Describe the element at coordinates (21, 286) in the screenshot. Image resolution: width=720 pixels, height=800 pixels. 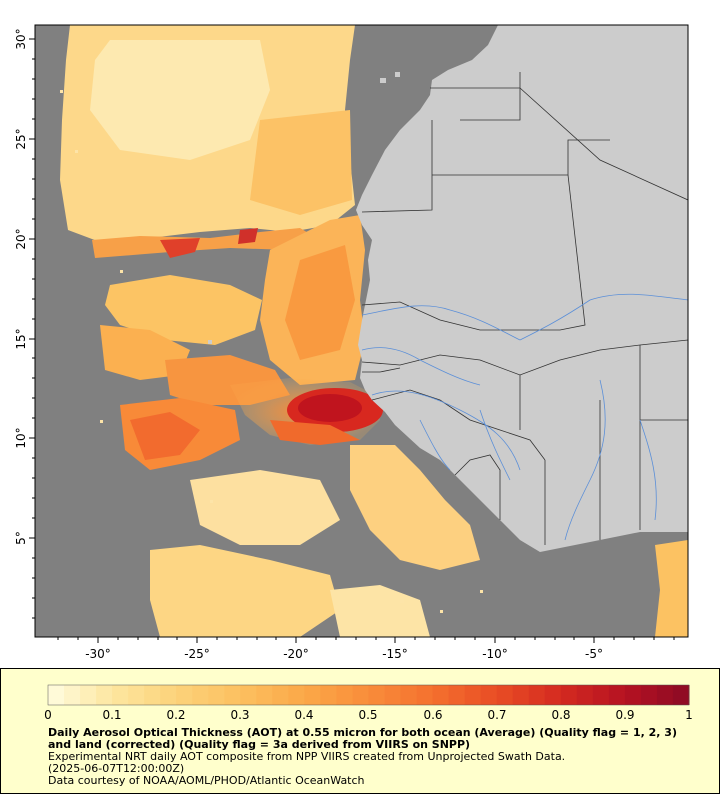
I see `latitude-labels: 5° 10° 15° 20° 25° 30°` at that location.